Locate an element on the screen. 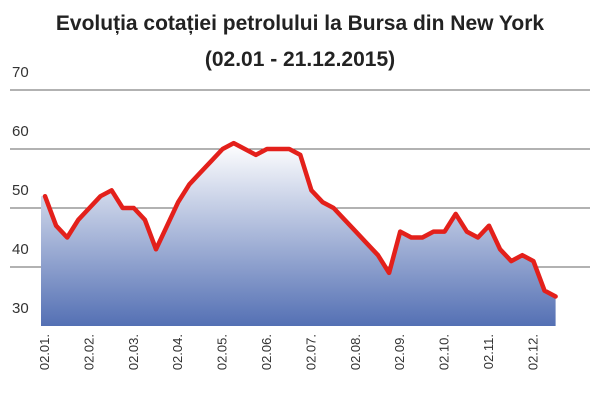  x-tick-label: 02.08. is located at coordinates (355, 352).